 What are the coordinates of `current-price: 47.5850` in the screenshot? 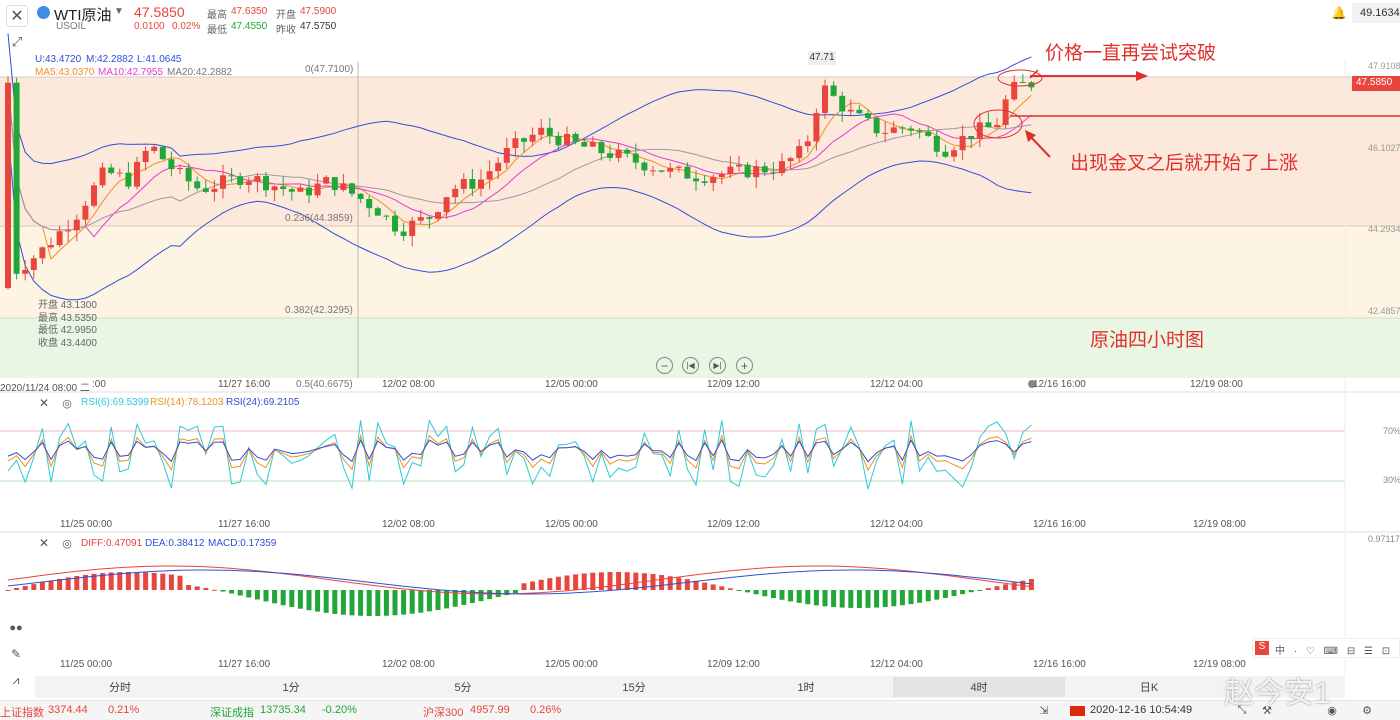 It's located at (159, 12).